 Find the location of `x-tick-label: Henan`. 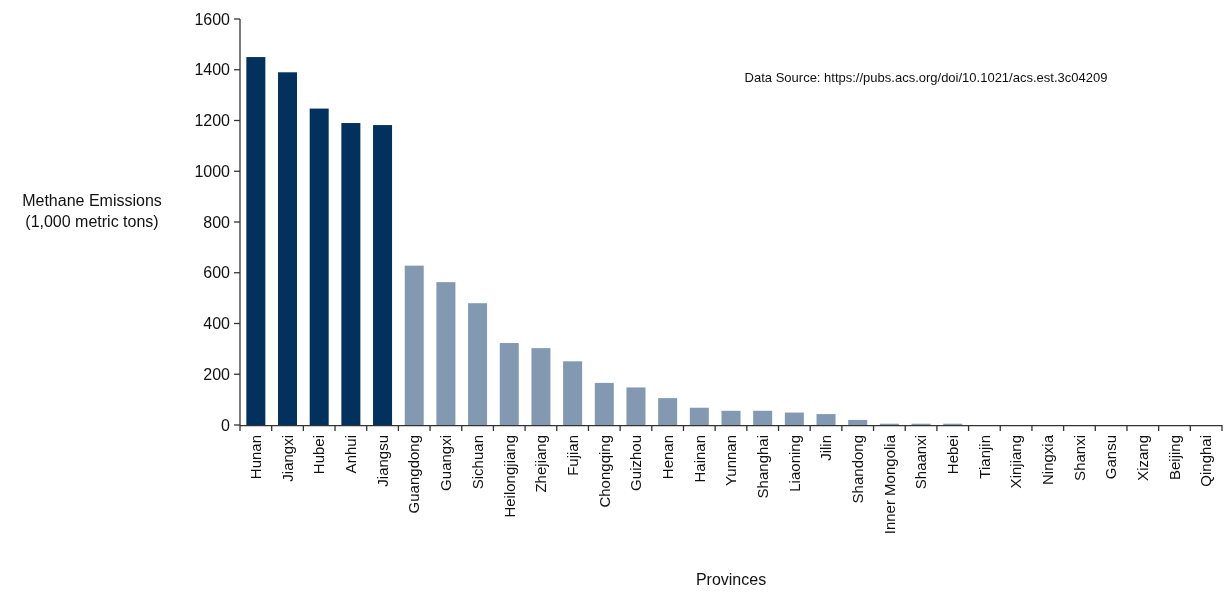

x-tick-label: Henan is located at coordinates (667, 457).